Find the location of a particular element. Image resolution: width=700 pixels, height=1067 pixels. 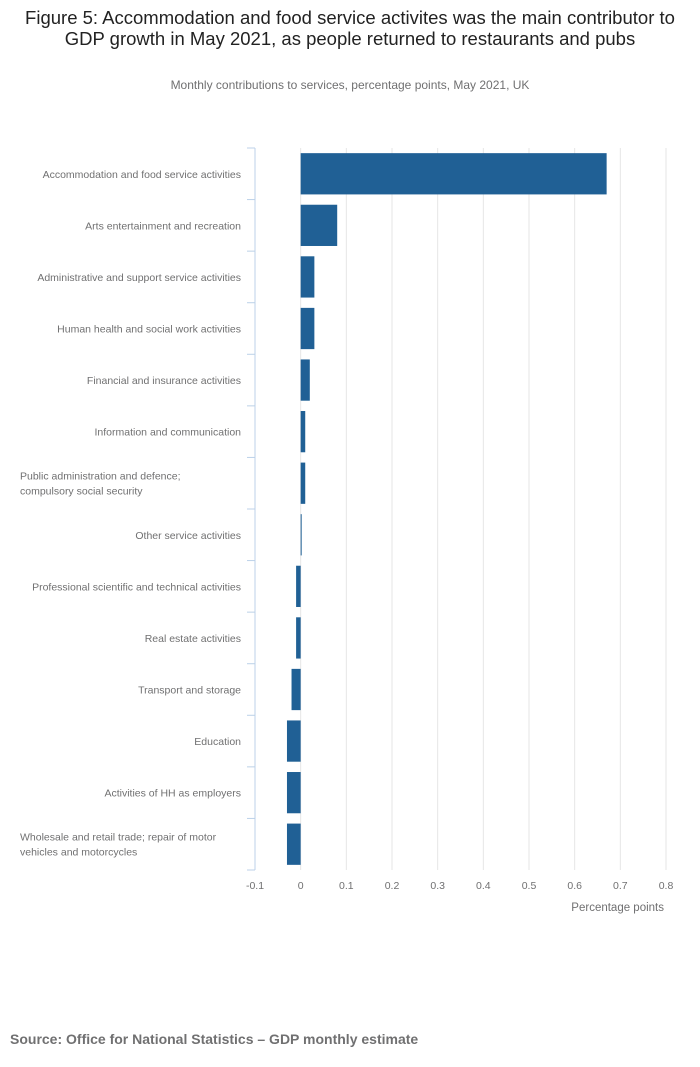

category-label-line: vehicles and motorcycles is located at coordinates (78, 853).